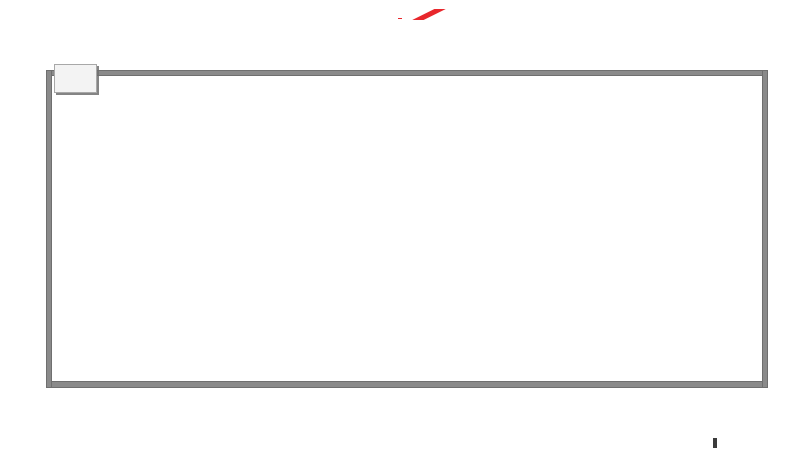 This screenshot has height=450, width=800. Describe the element at coordinates (742, 443) in the screenshot. I see `dynojet-watermark` at that location.